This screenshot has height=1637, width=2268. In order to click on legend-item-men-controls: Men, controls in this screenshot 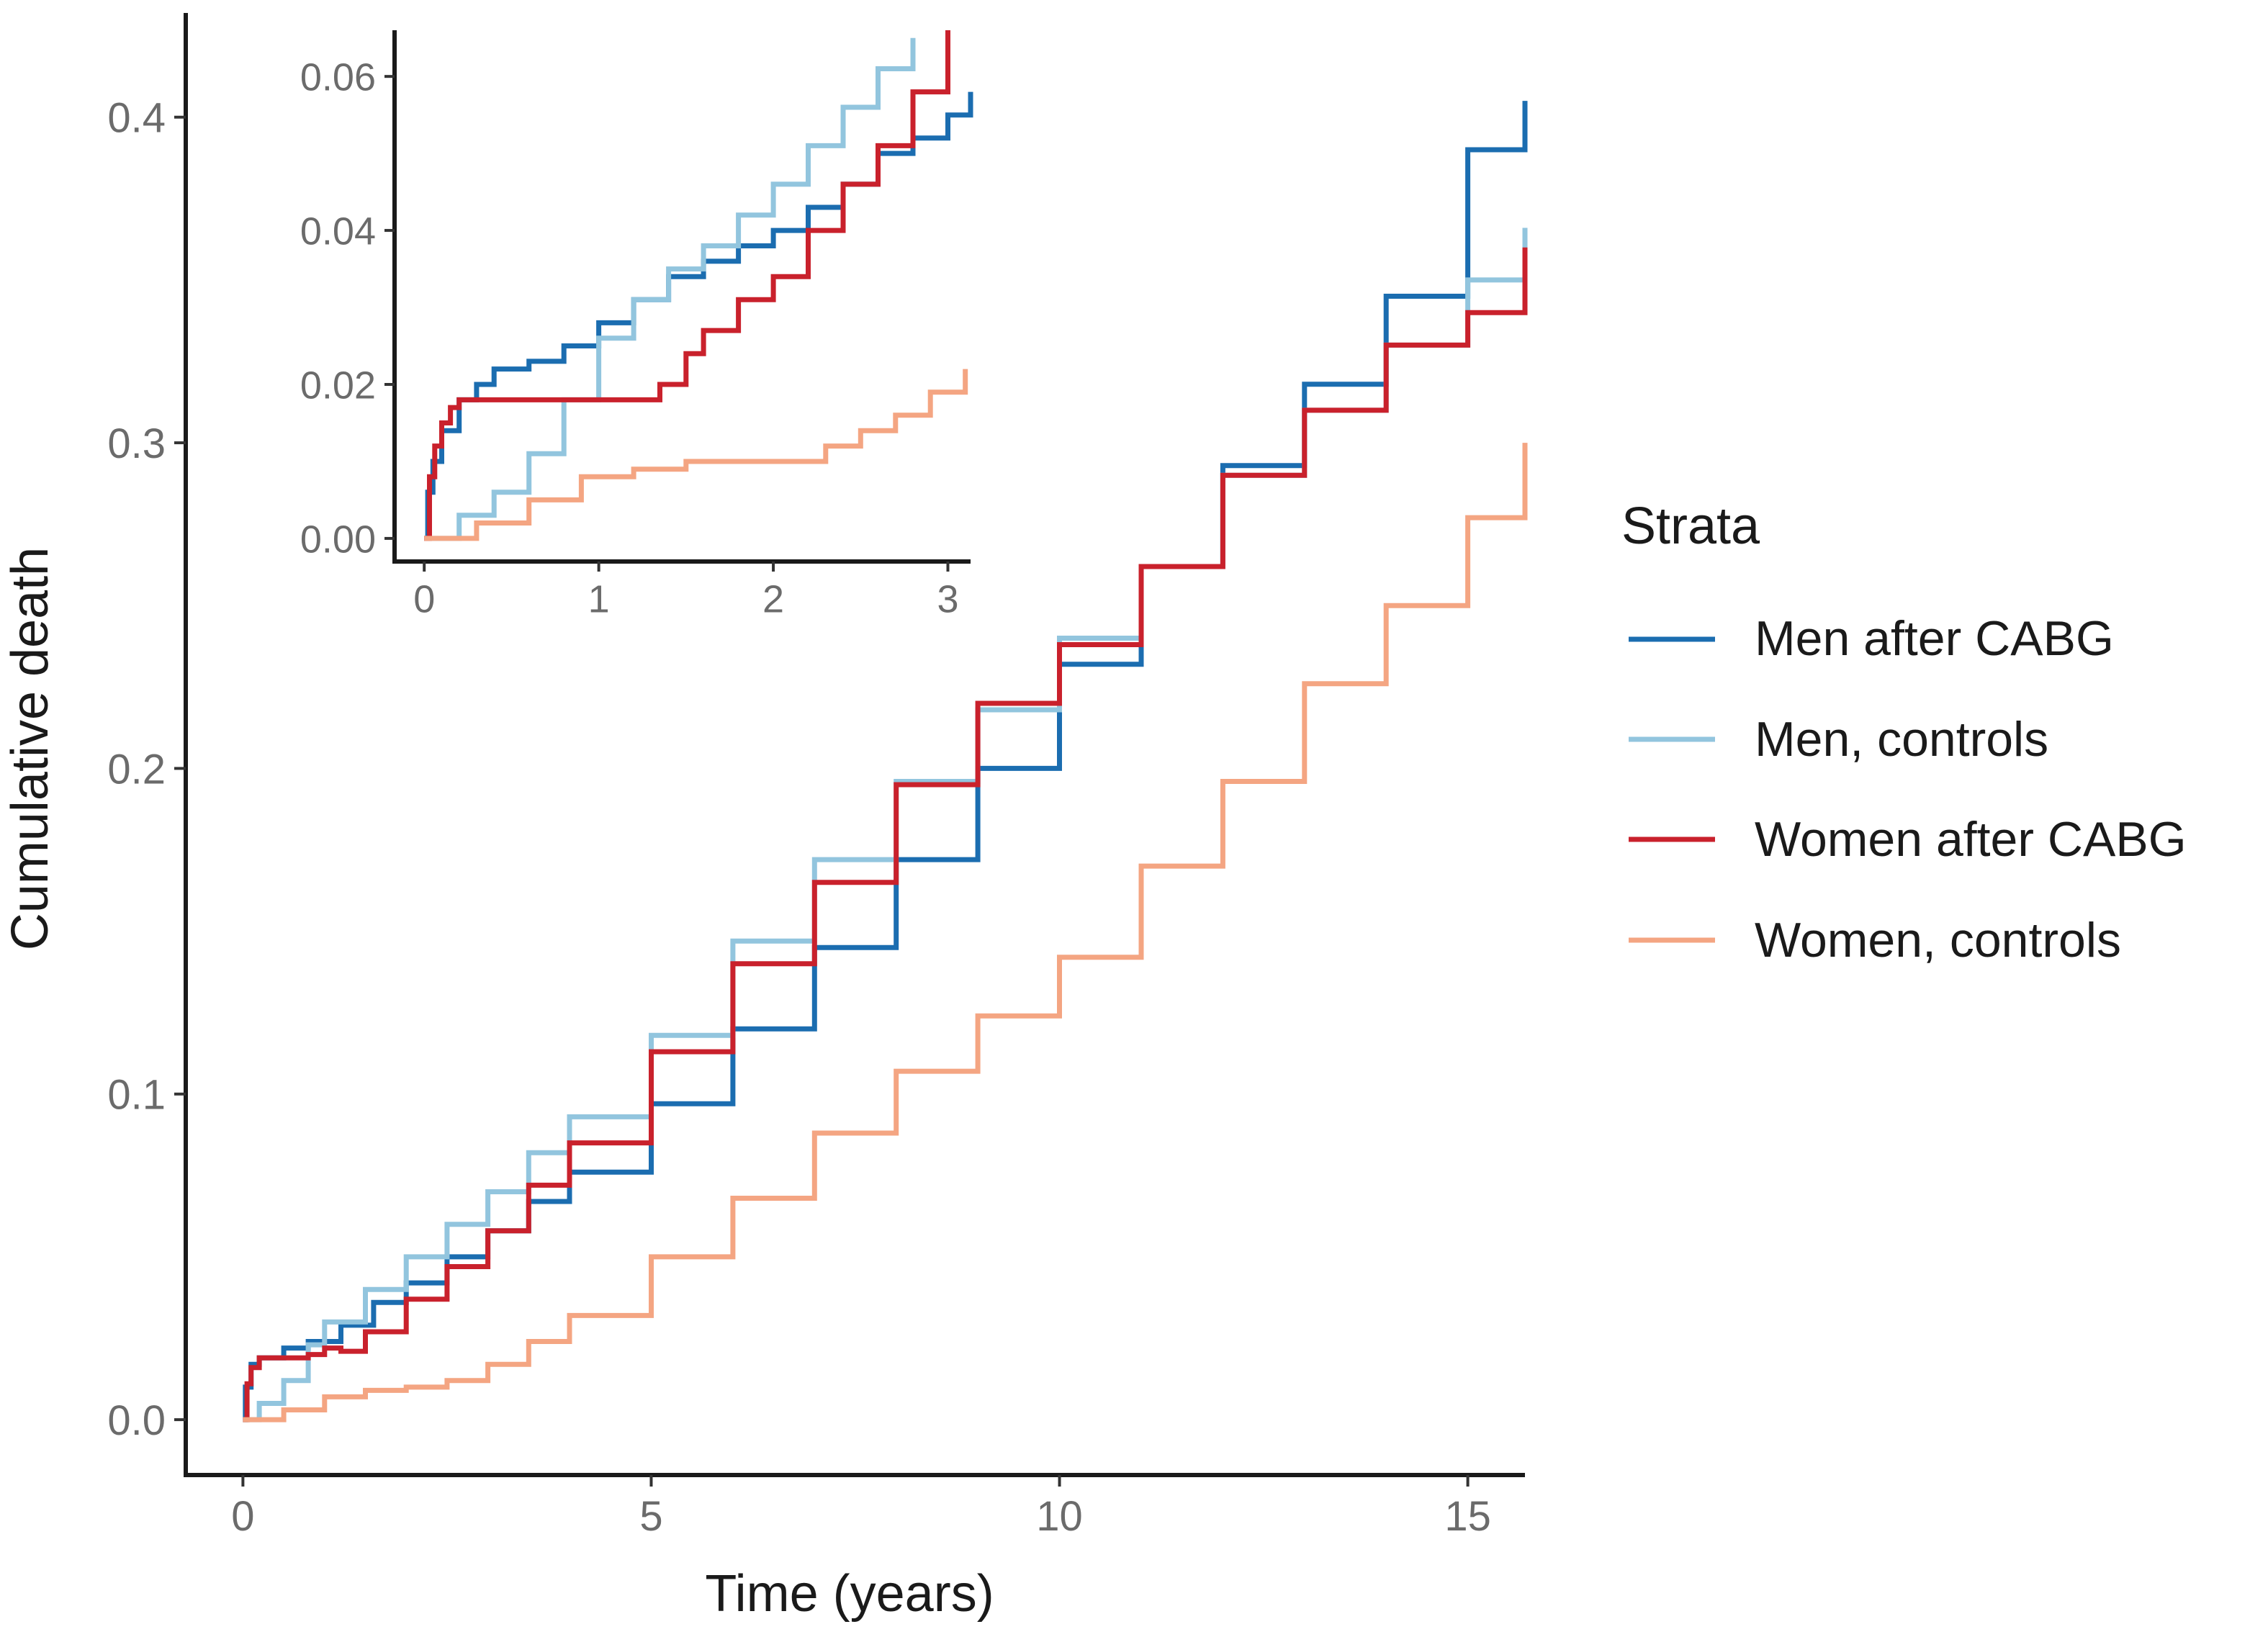, I will do `click(1838, 739)`.